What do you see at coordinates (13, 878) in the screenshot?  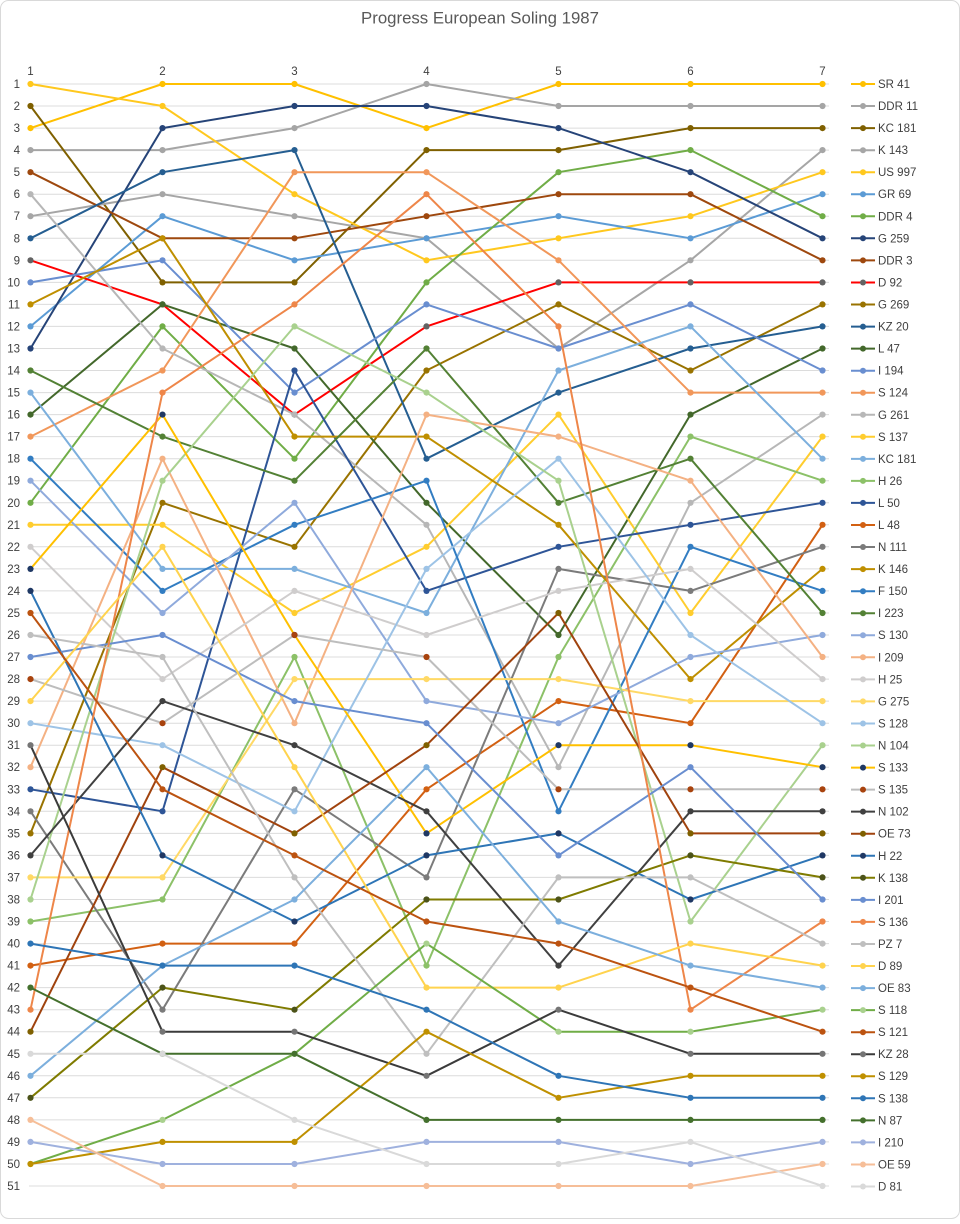 I see `svg-text: 37` at bounding box center [13, 878].